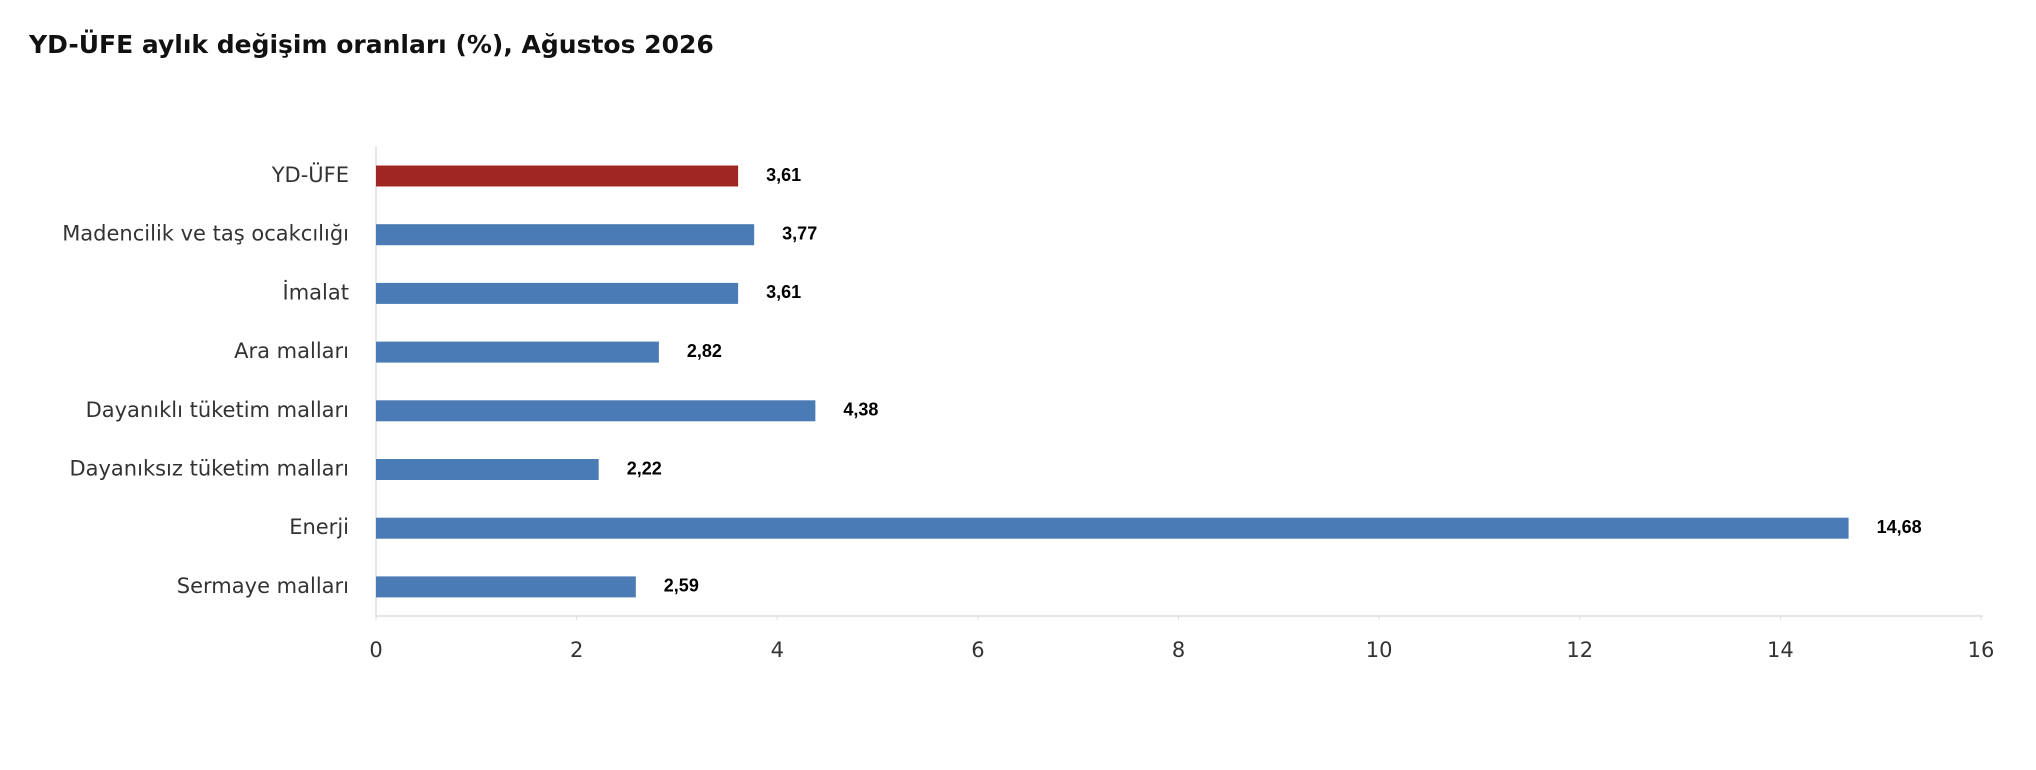 This screenshot has height=770, width=2036. Describe the element at coordinates (576, 650) in the screenshot. I see `x-tick-label: 2` at that location.